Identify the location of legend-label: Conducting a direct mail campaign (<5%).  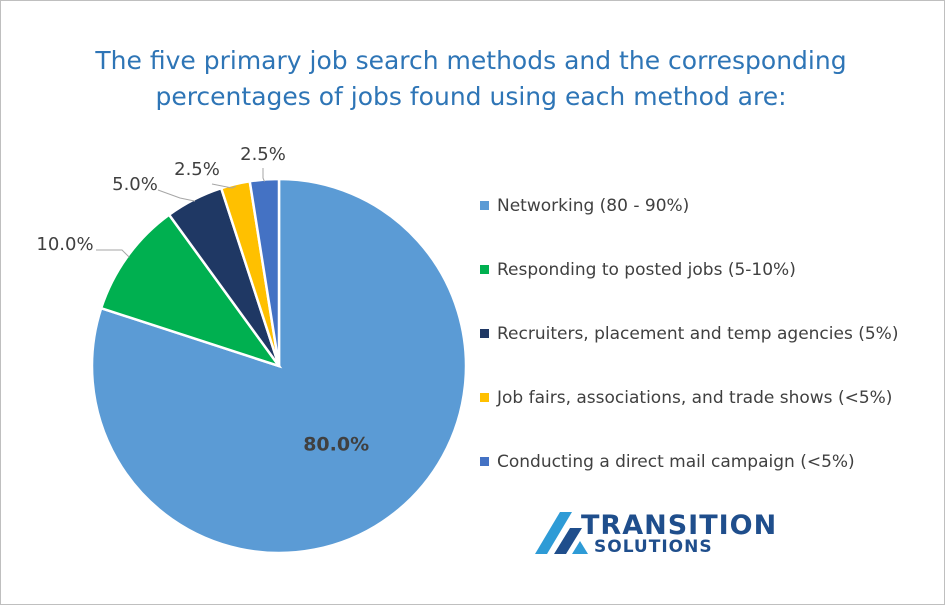
(676, 462).